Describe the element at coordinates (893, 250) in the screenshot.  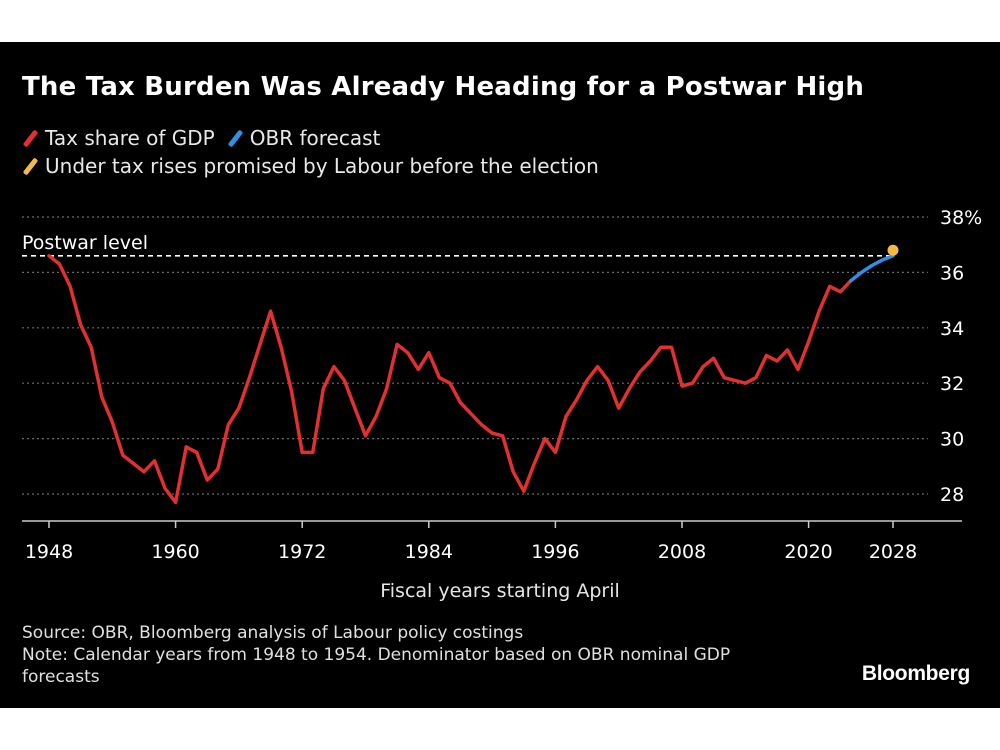
I see `labour-tax-rise-point` at that location.